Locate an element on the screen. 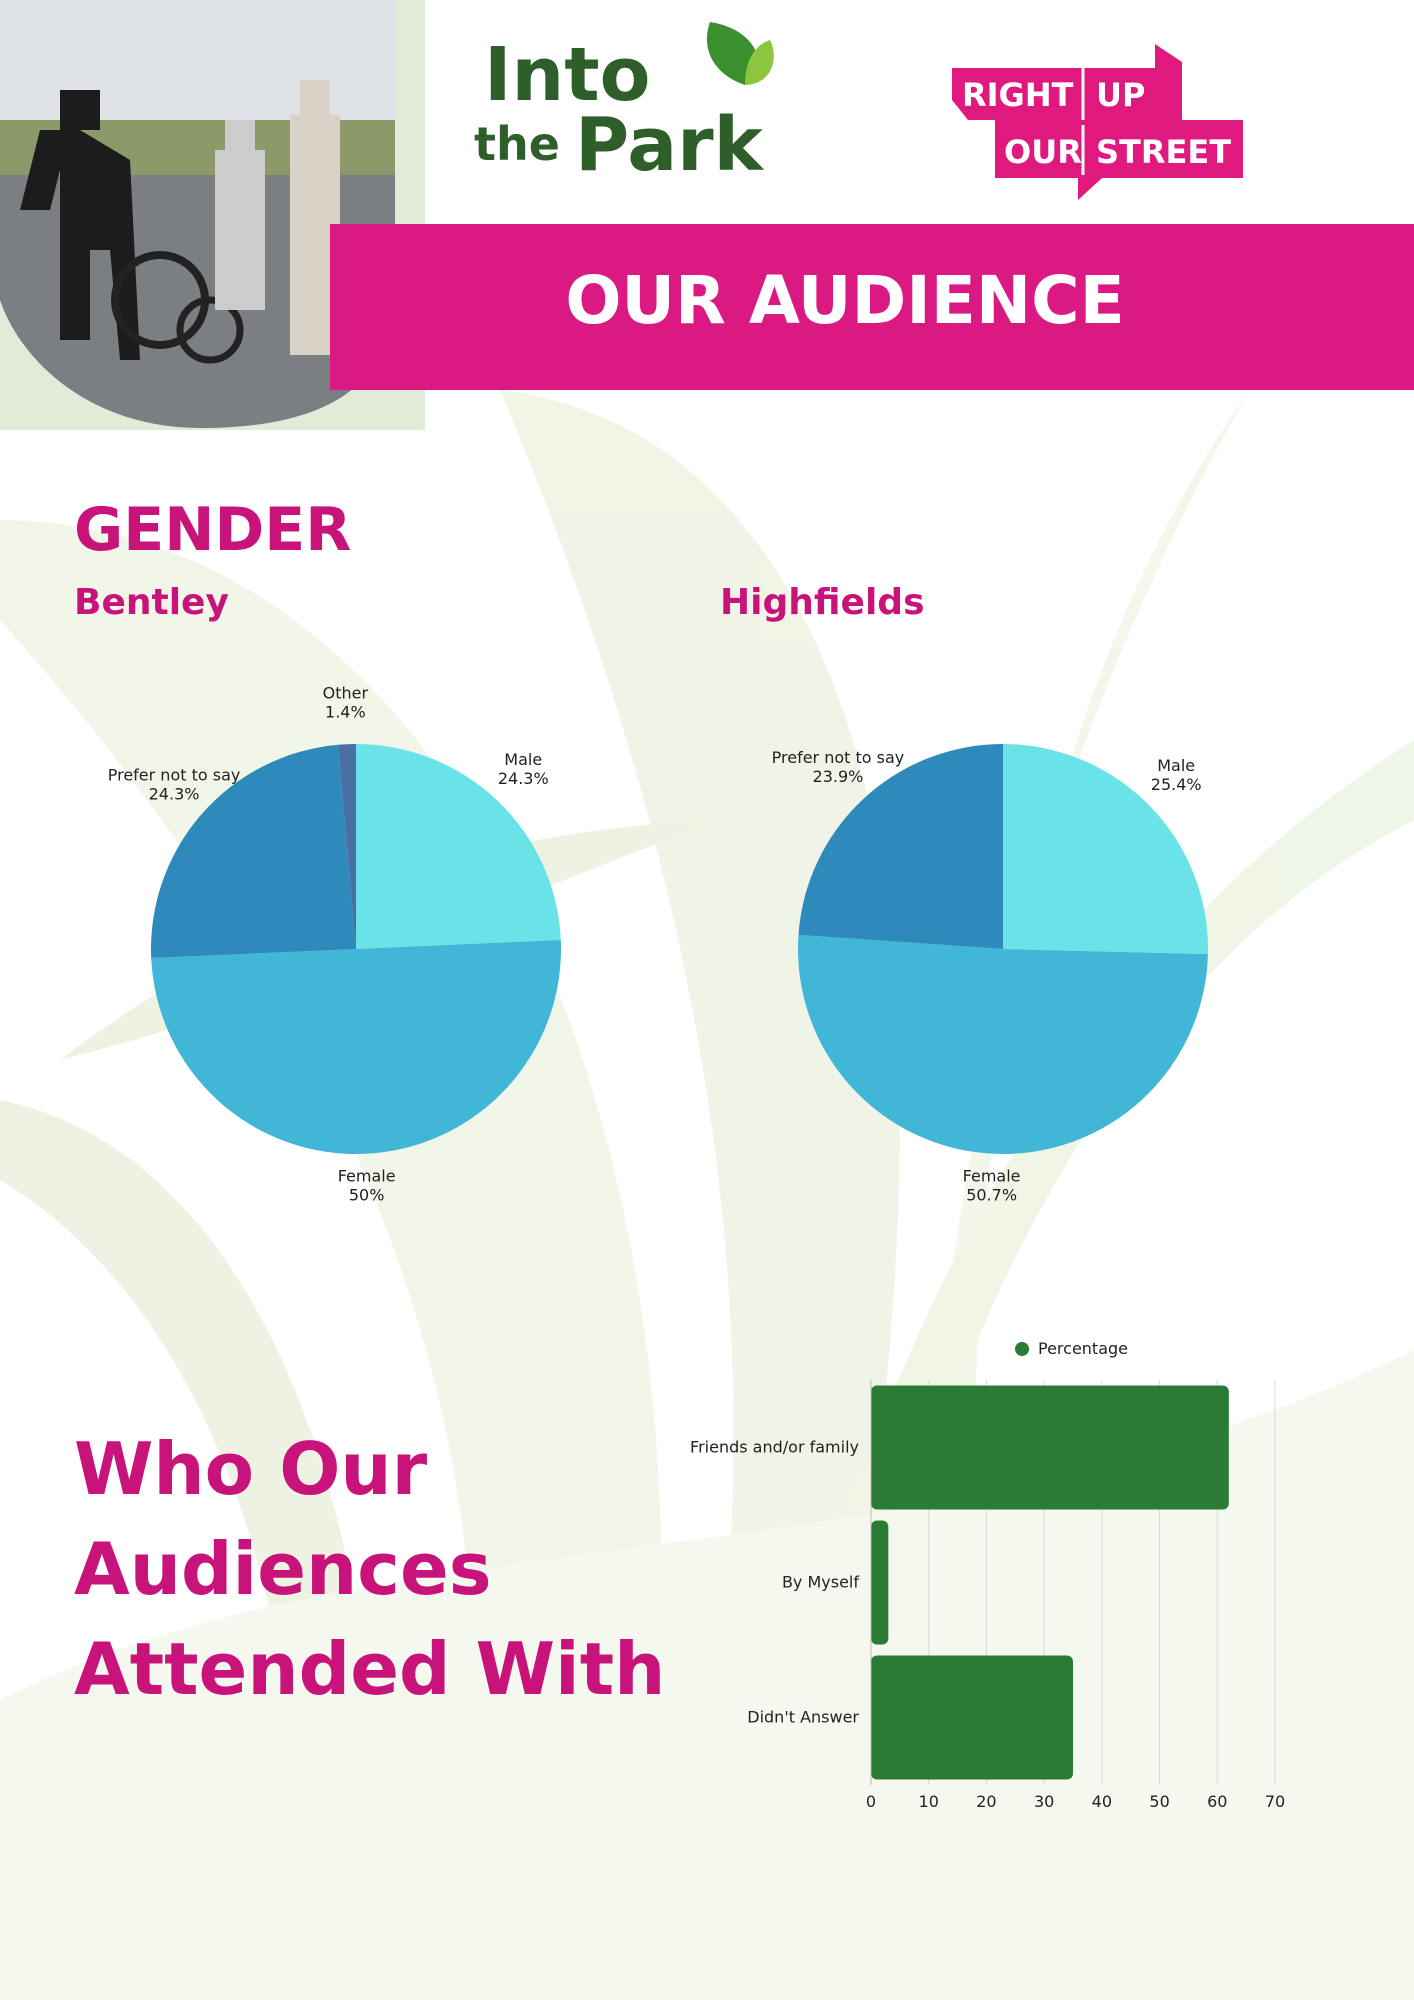  photo is located at coordinates (197, 214).